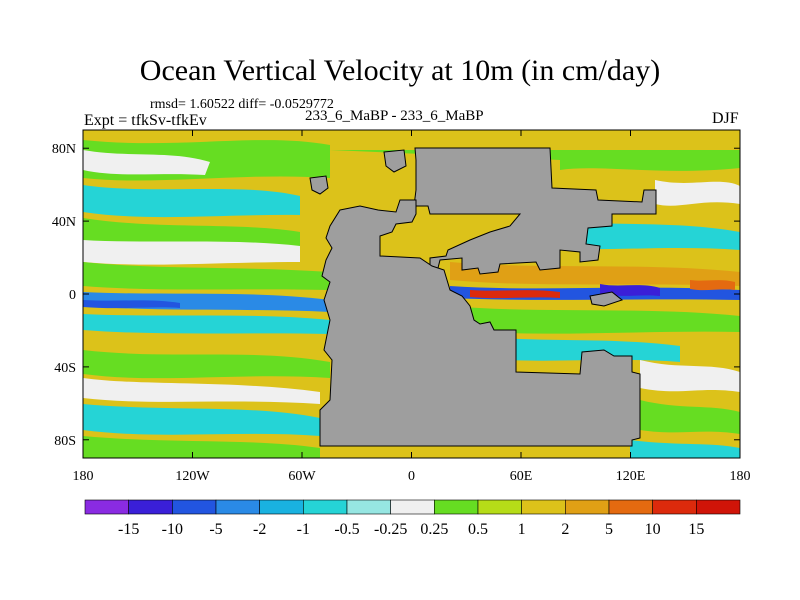 The image size is (800, 600). Describe the element at coordinates (412, 518) in the screenshot. I see `colorbar: -15 -10 -5 -2 -1 -0.5 -0.25 0.25 0.5 1 2 5 10 15` at that location.